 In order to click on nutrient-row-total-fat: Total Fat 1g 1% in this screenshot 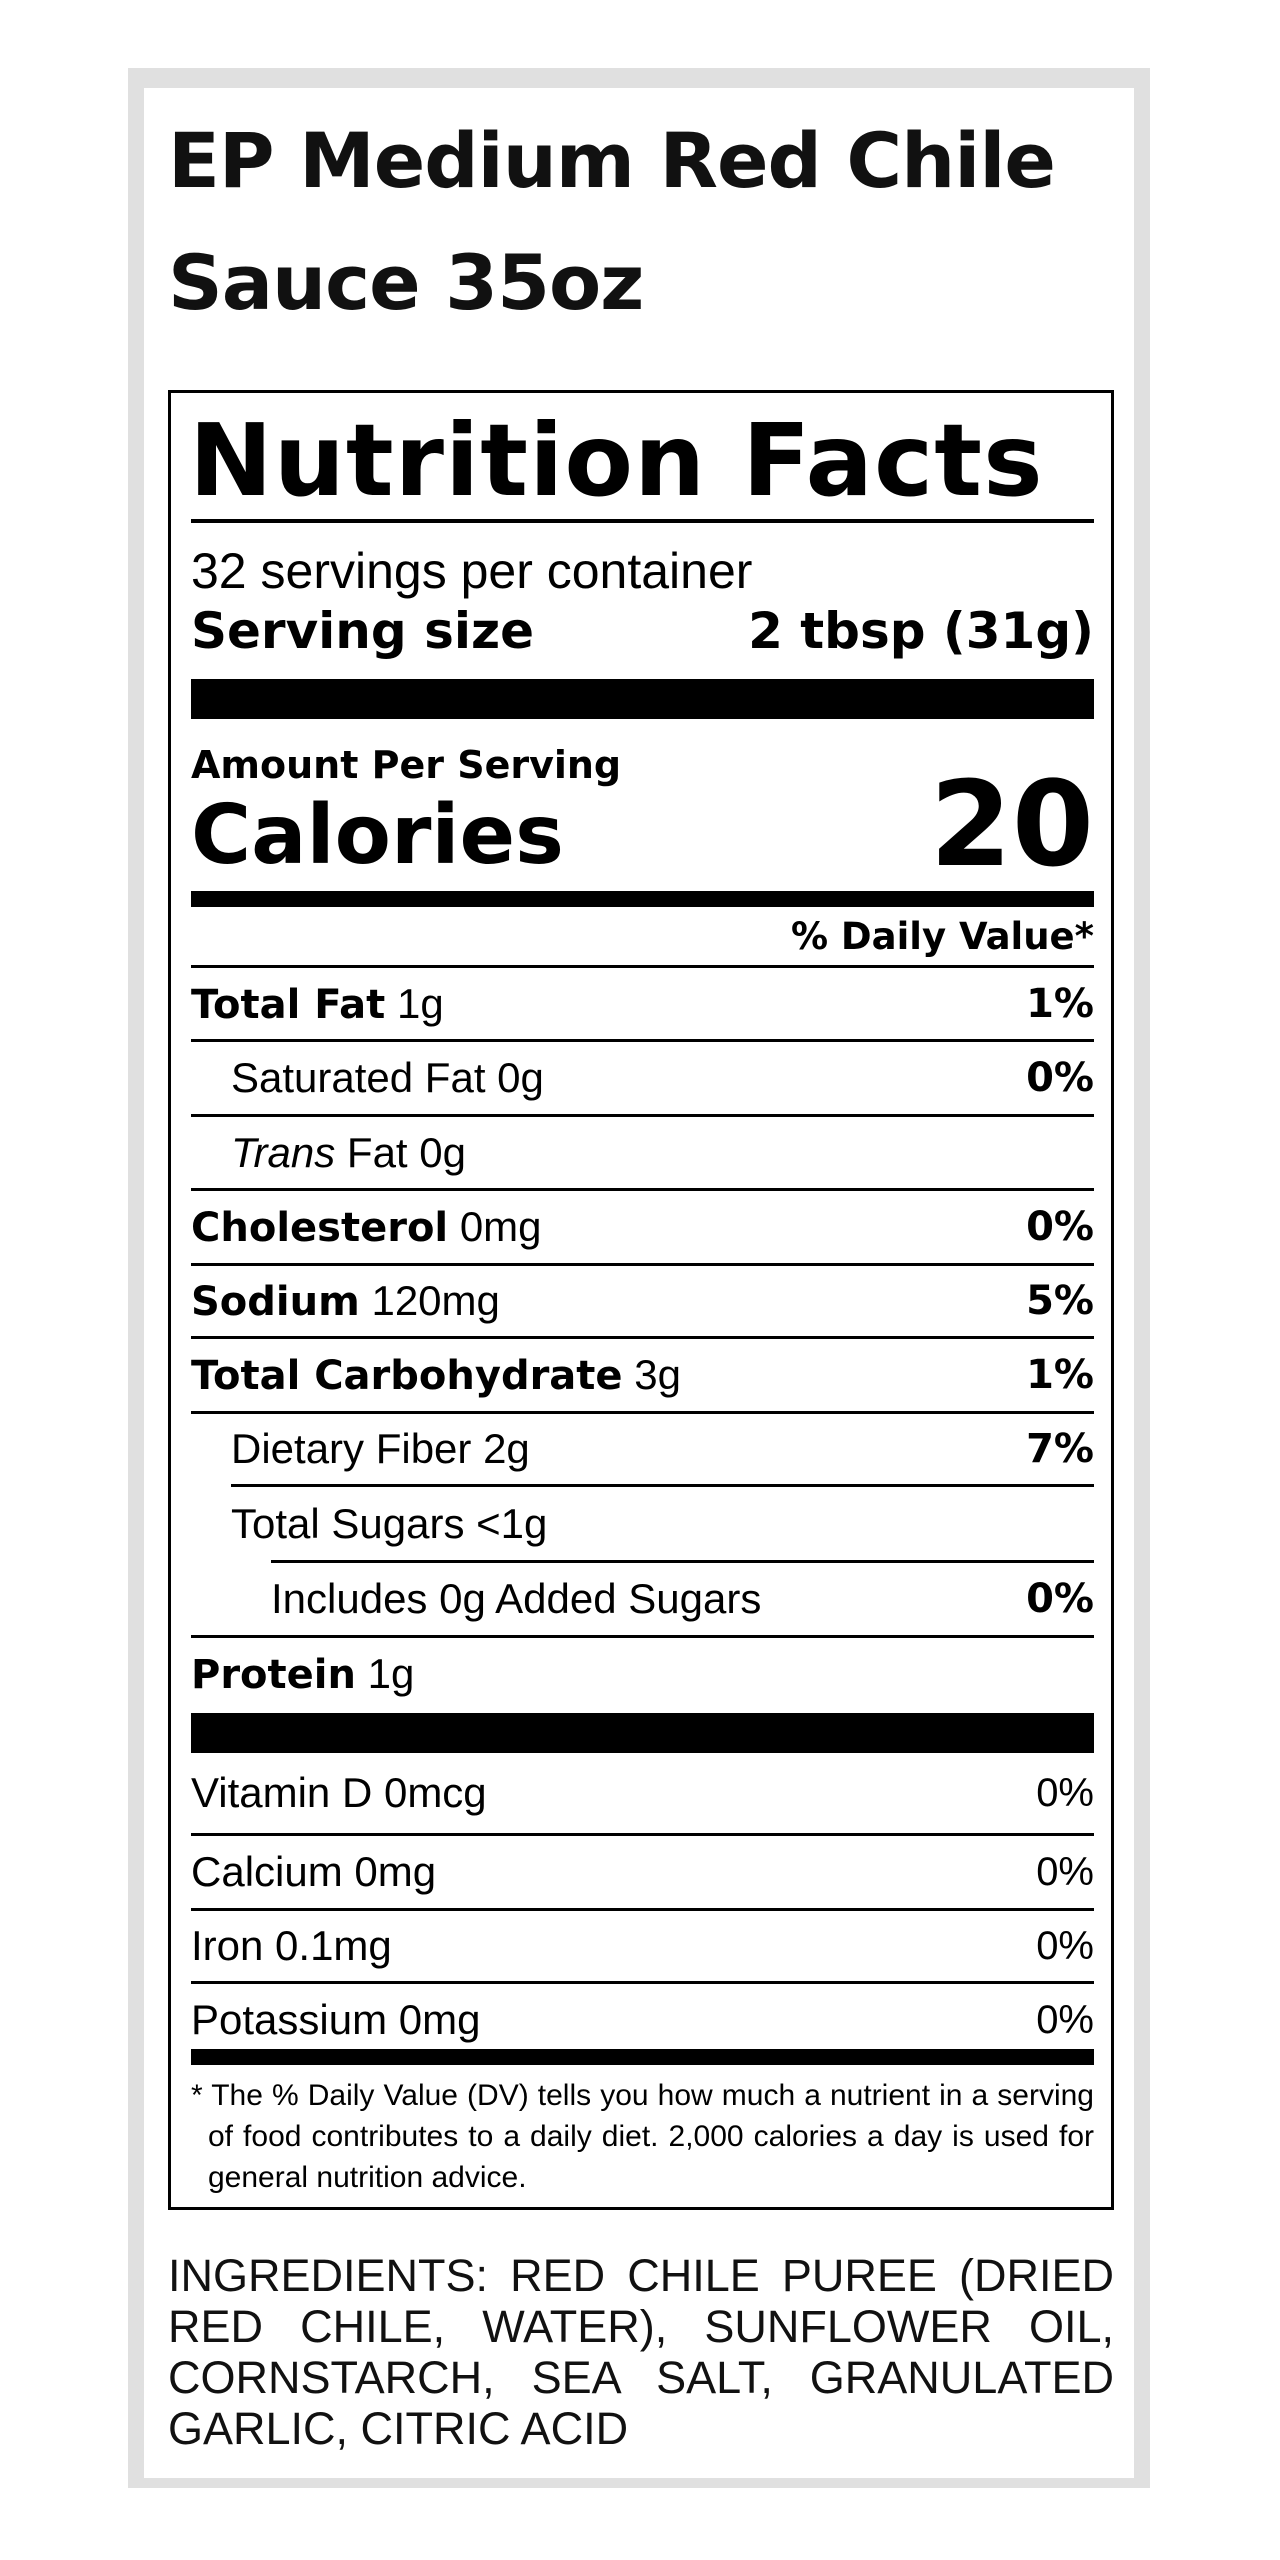, I will do `click(642, 1004)`.